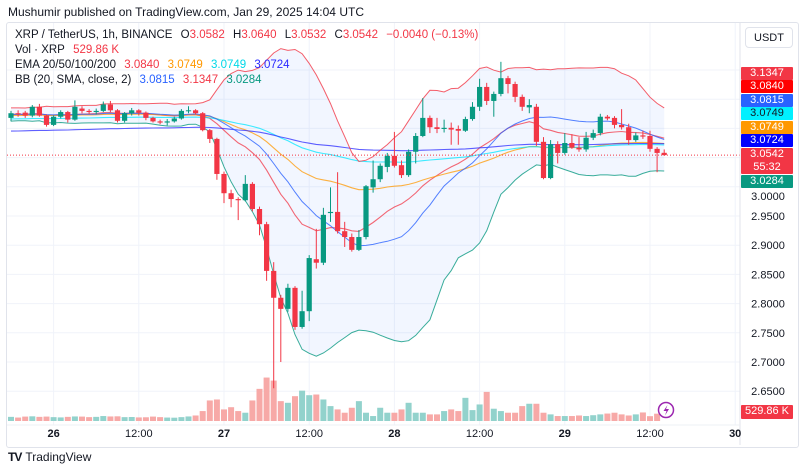  What do you see at coordinates (66, 65) in the screenshot?
I see `ema-label: EMA 20/50/100/200` at bounding box center [66, 65].